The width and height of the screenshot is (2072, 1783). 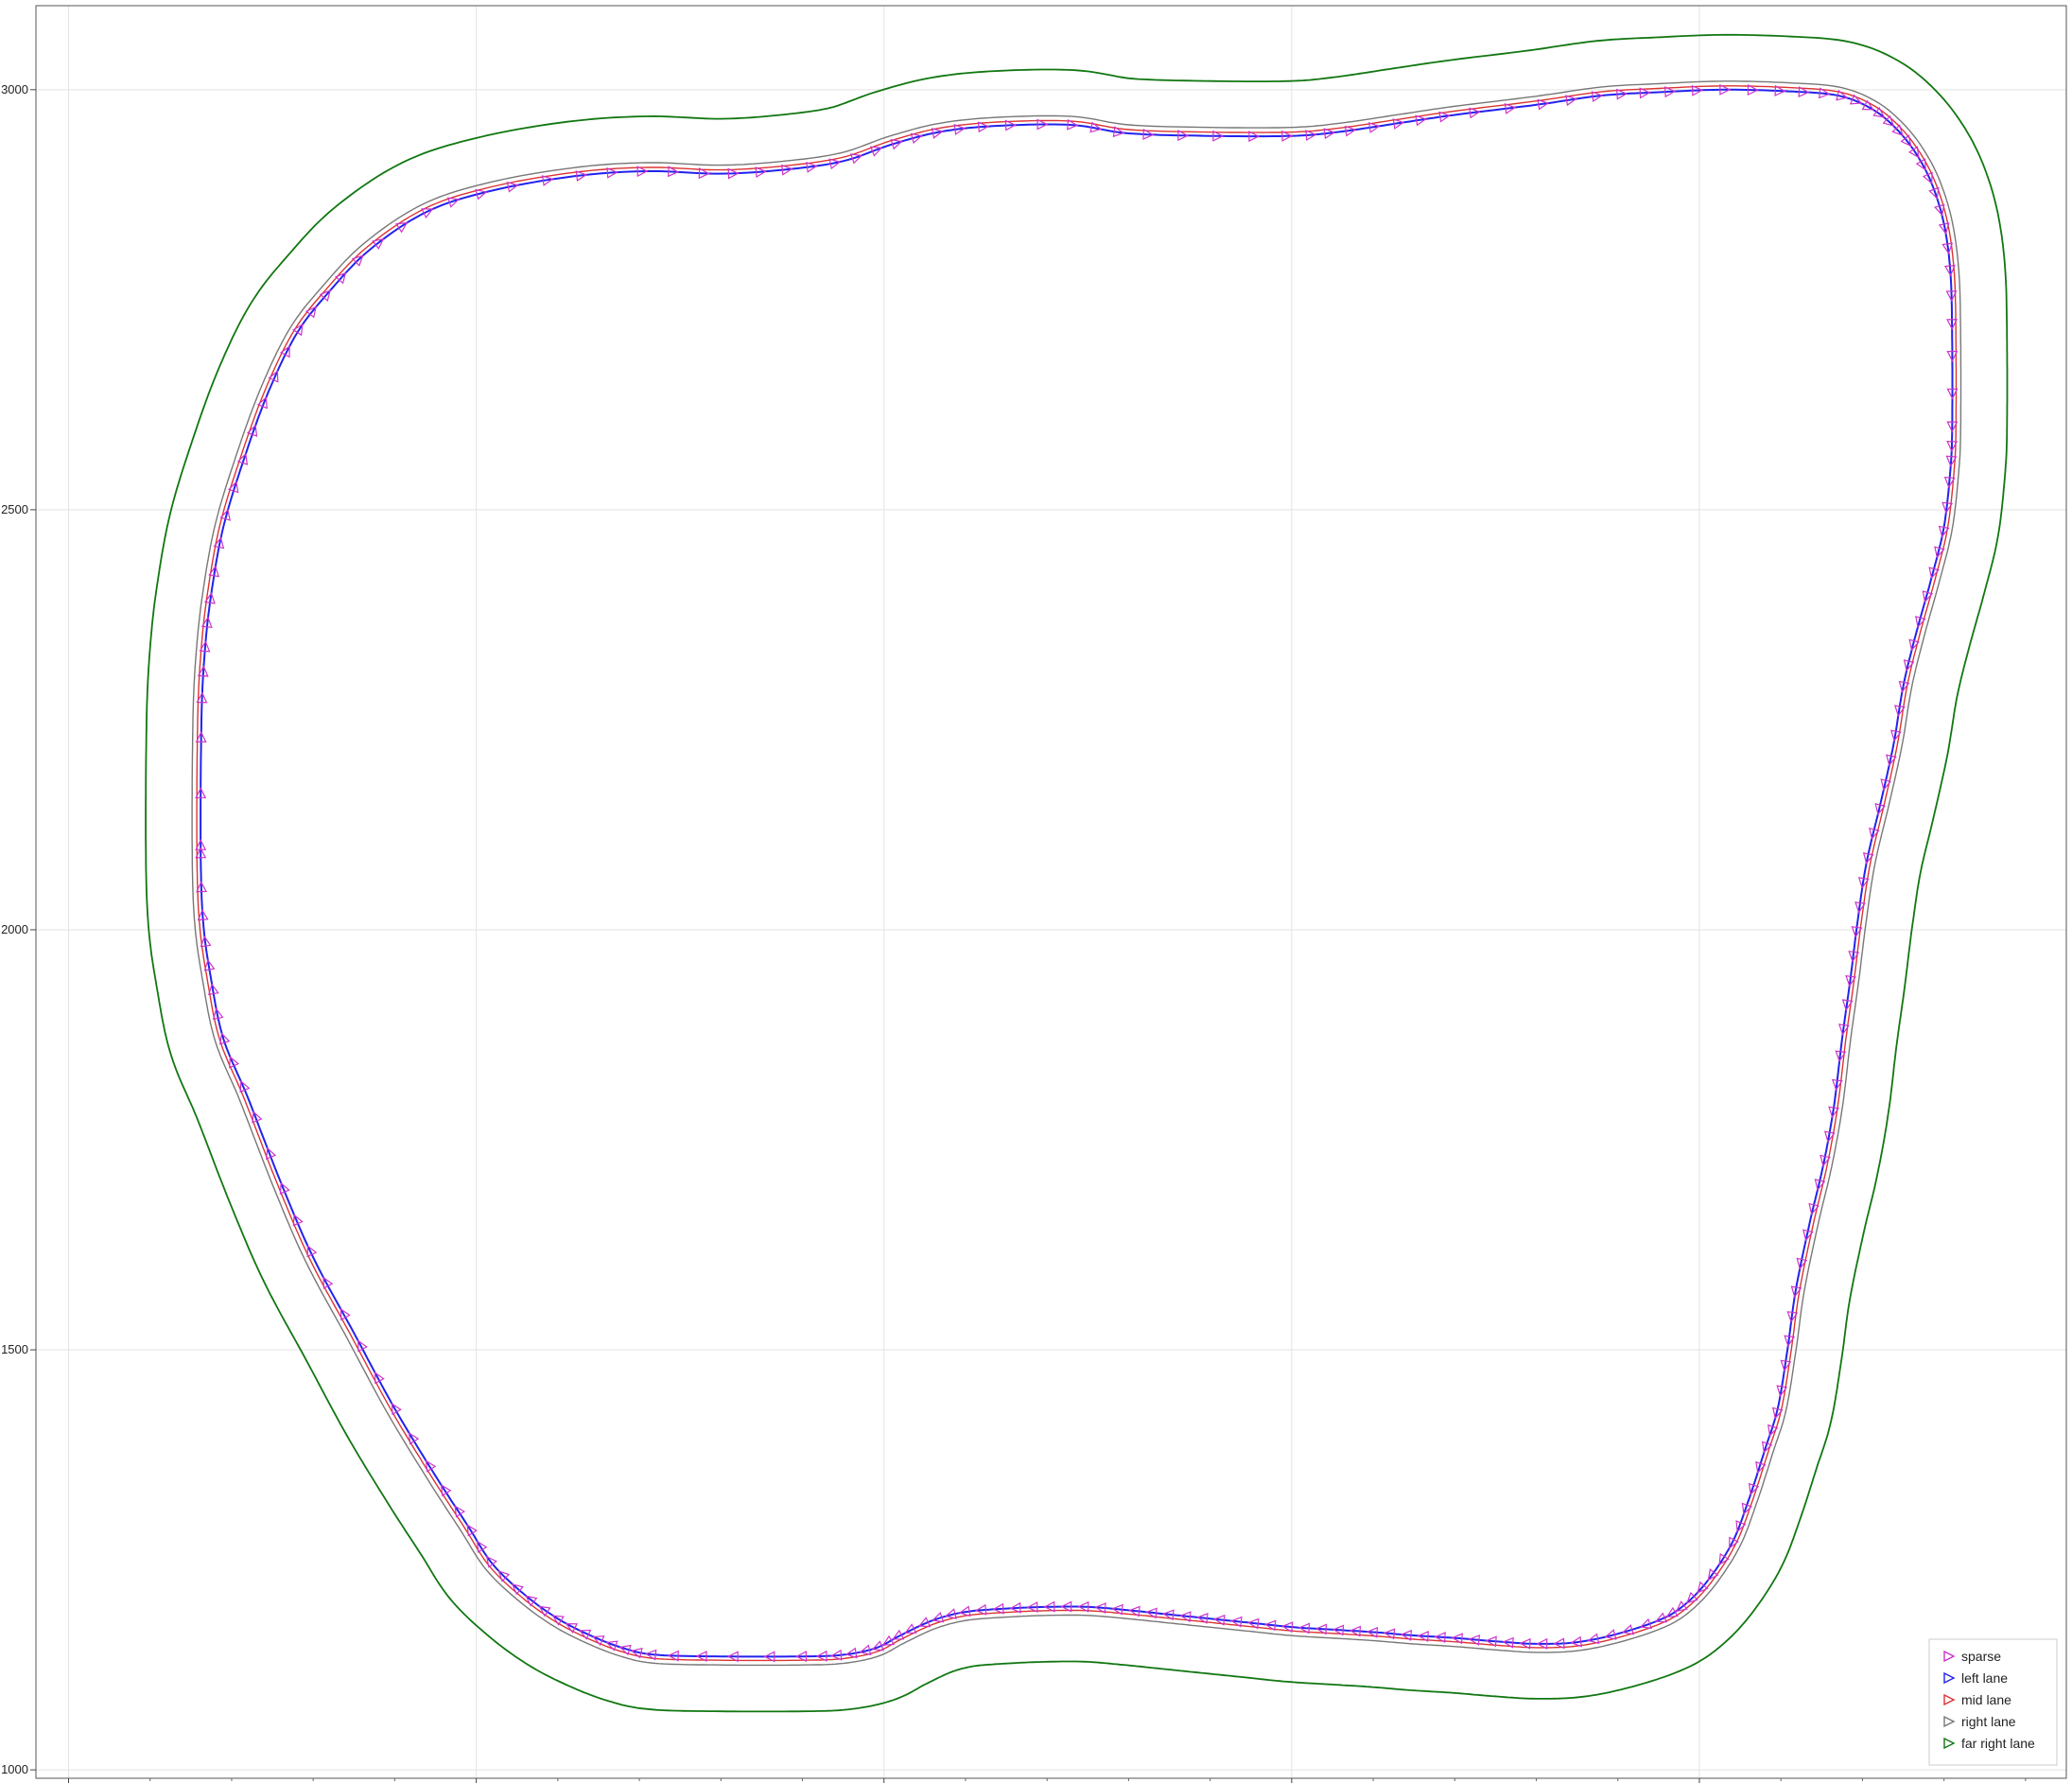 What do you see at coordinates (1949, 1657) in the screenshot?
I see `sparse-legend-marker` at bounding box center [1949, 1657].